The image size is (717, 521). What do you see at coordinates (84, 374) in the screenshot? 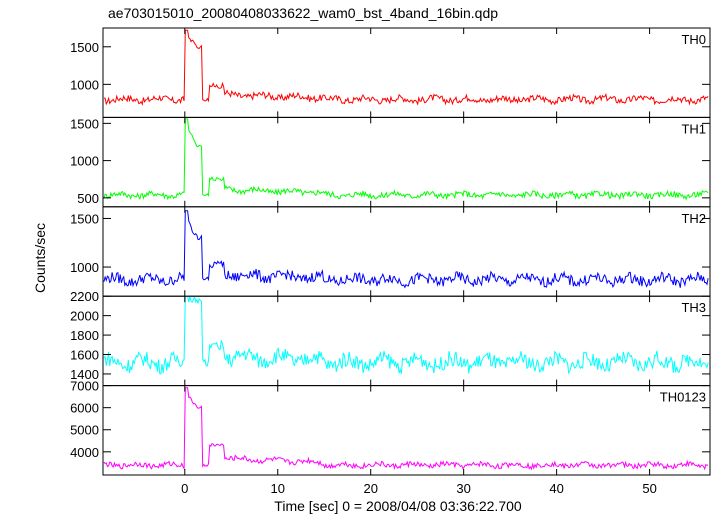
I see `y-tick-label: 1400` at bounding box center [84, 374].